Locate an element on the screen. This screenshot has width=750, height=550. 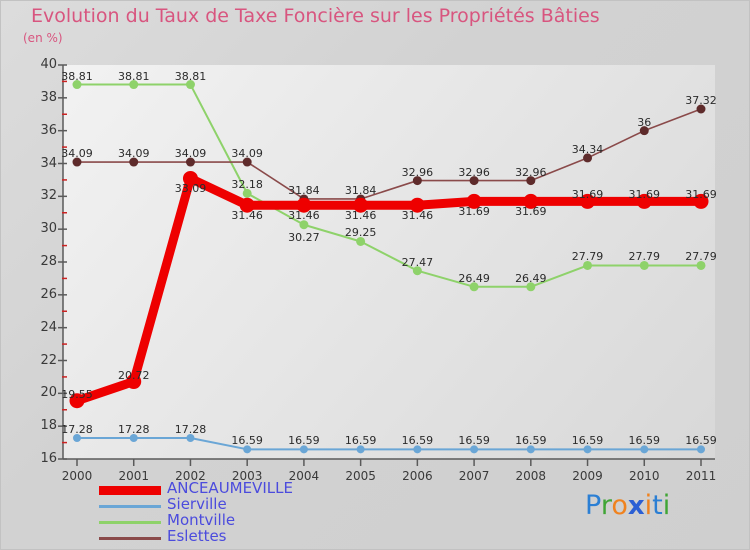
data-point-label: 32.18 is located at coordinates (247, 185).